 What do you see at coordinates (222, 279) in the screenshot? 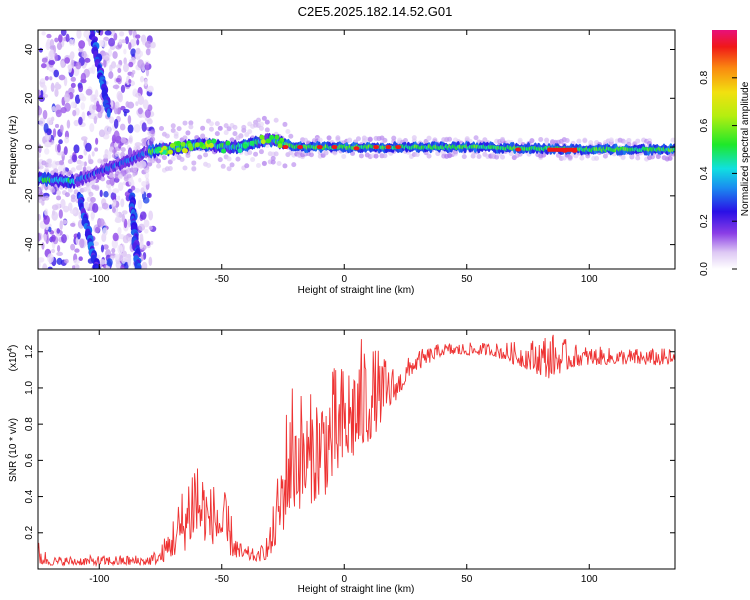
I see `x-tick-label: -50` at bounding box center [222, 279].